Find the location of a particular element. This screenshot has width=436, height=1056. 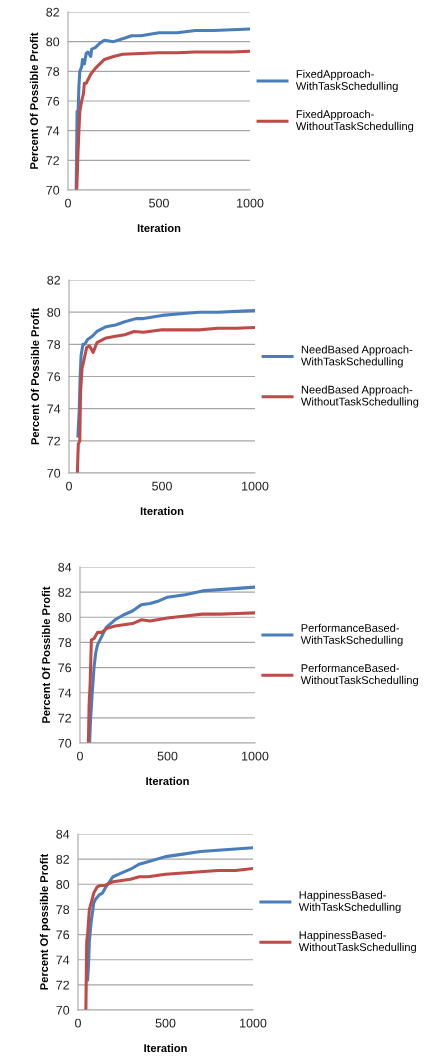

legend-label: HappinessBased- WithoutTaskSchedulling is located at coordinates (357, 942).